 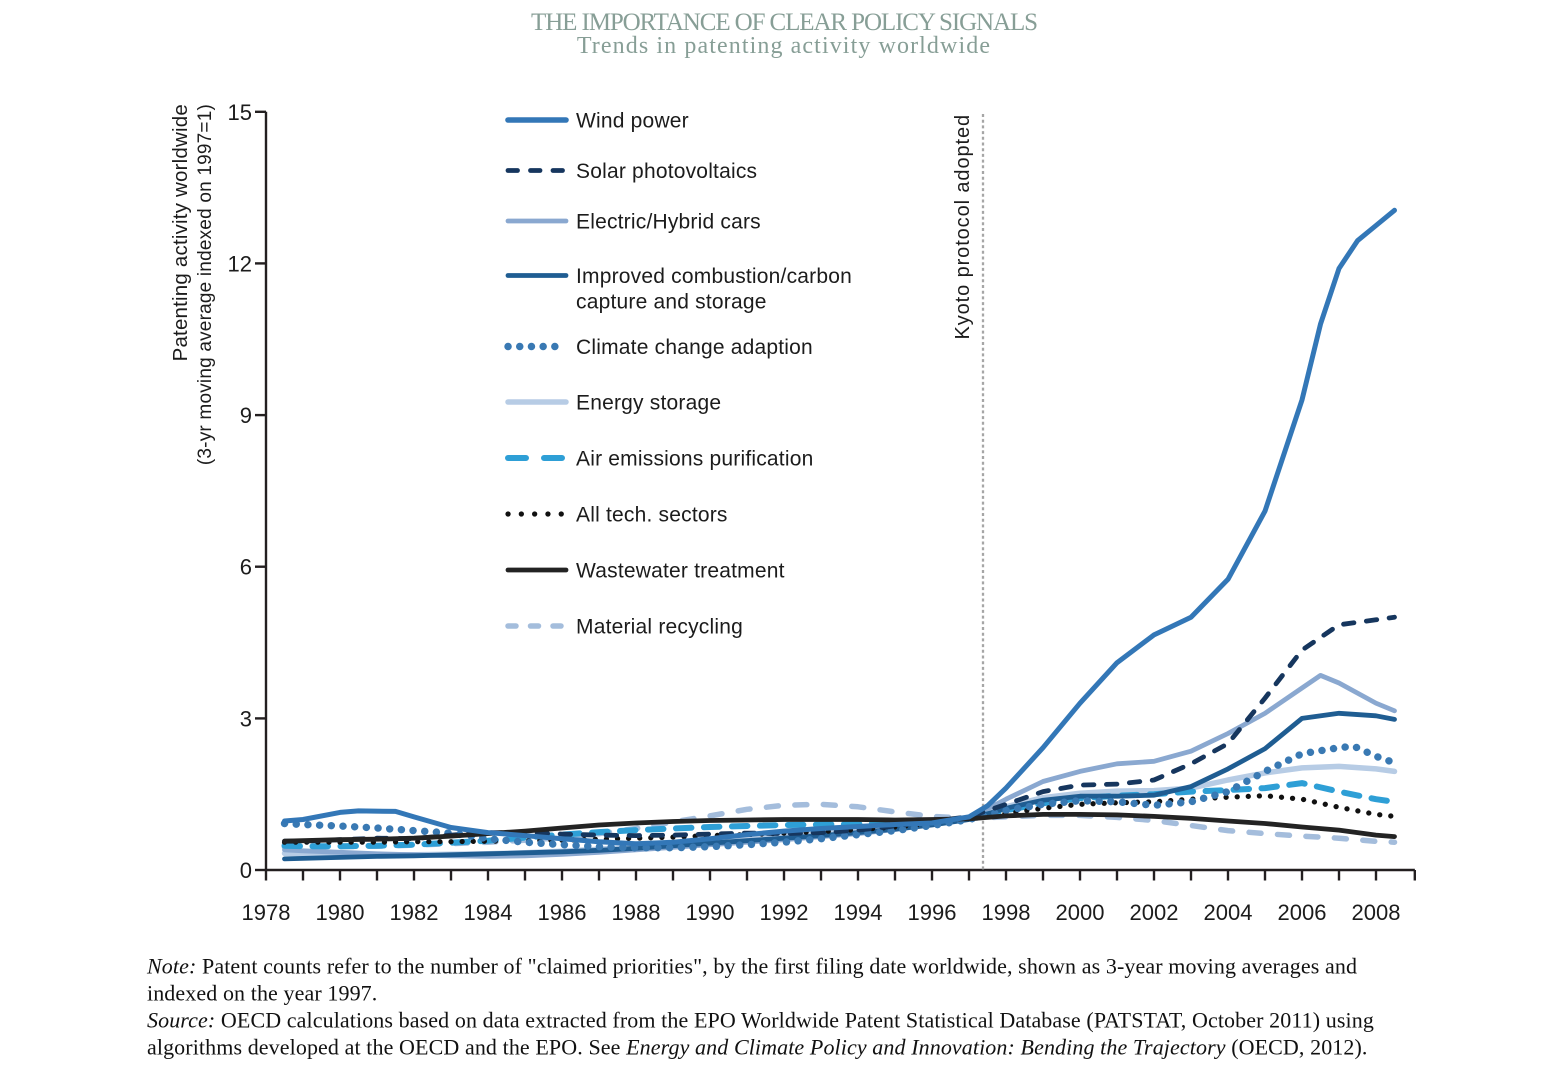 What do you see at coordinates (1080, 912) in the screenshot?
I see `svg-text: 2000` at bounding box center [1080, 912].